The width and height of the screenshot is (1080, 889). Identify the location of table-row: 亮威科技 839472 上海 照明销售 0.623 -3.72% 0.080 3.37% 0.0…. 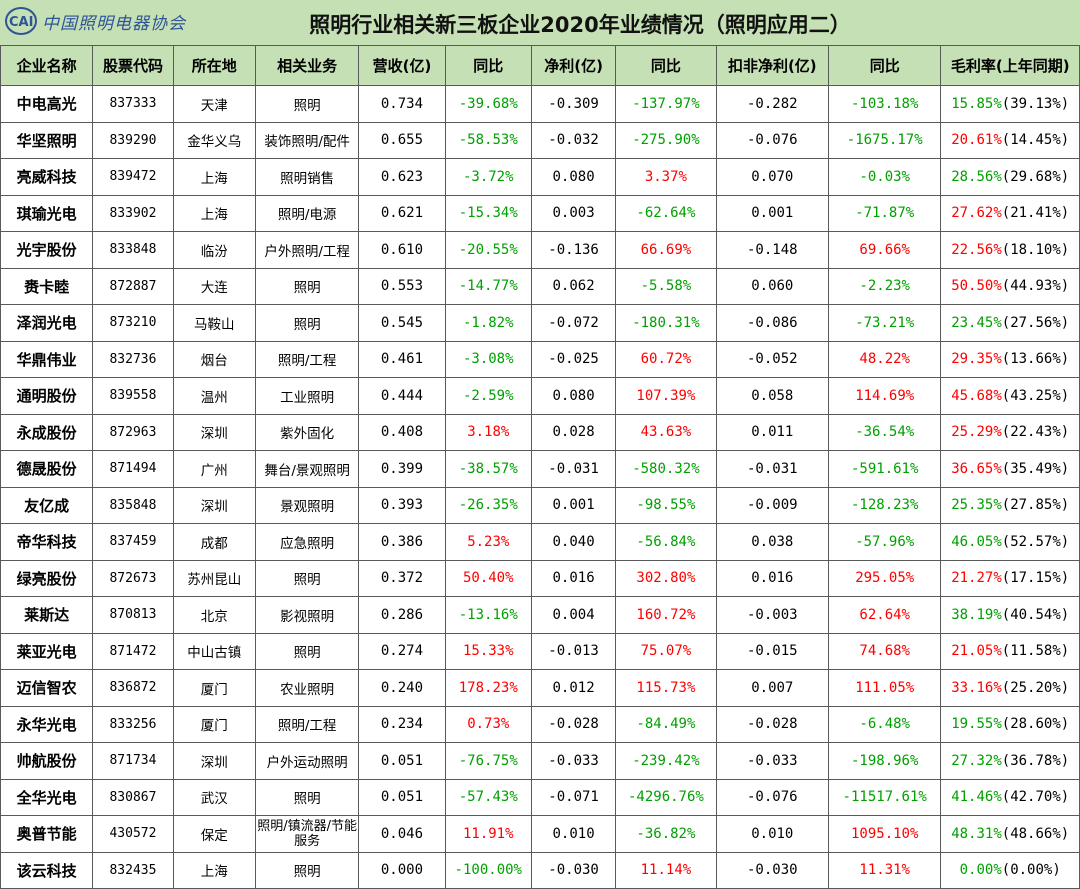
(540, 177).